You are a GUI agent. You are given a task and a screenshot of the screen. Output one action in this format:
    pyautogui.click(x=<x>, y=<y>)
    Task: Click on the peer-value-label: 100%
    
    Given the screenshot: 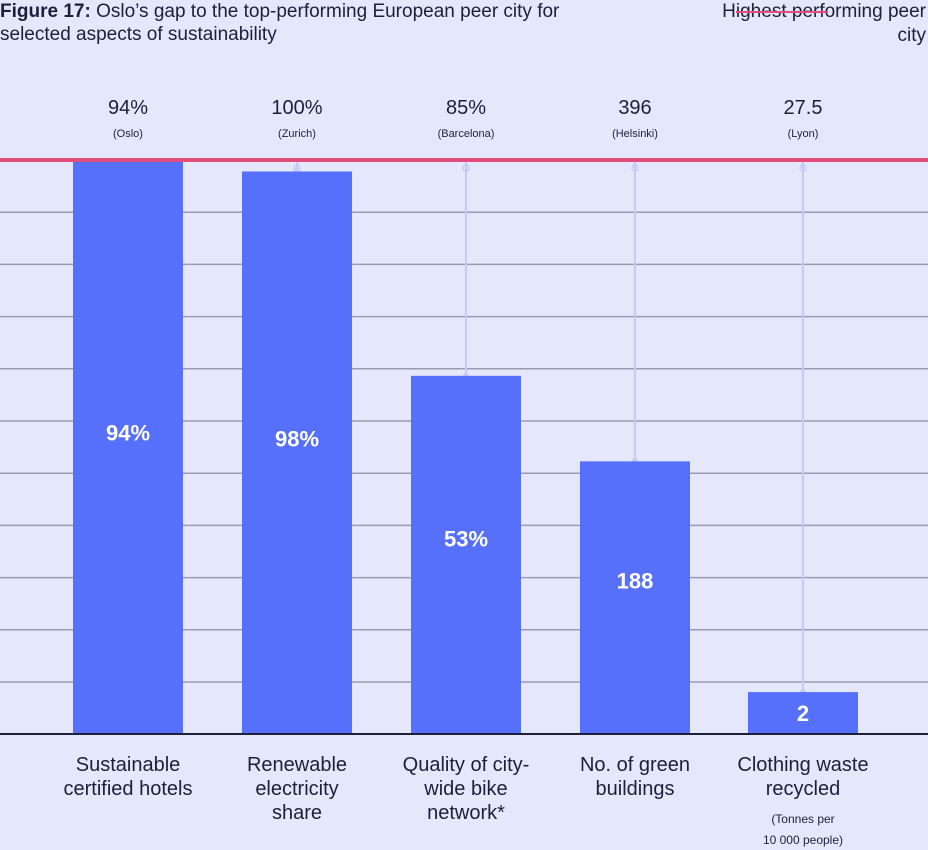 What is the action you would take?
    pyautogui.click(x=296, y=108)
    